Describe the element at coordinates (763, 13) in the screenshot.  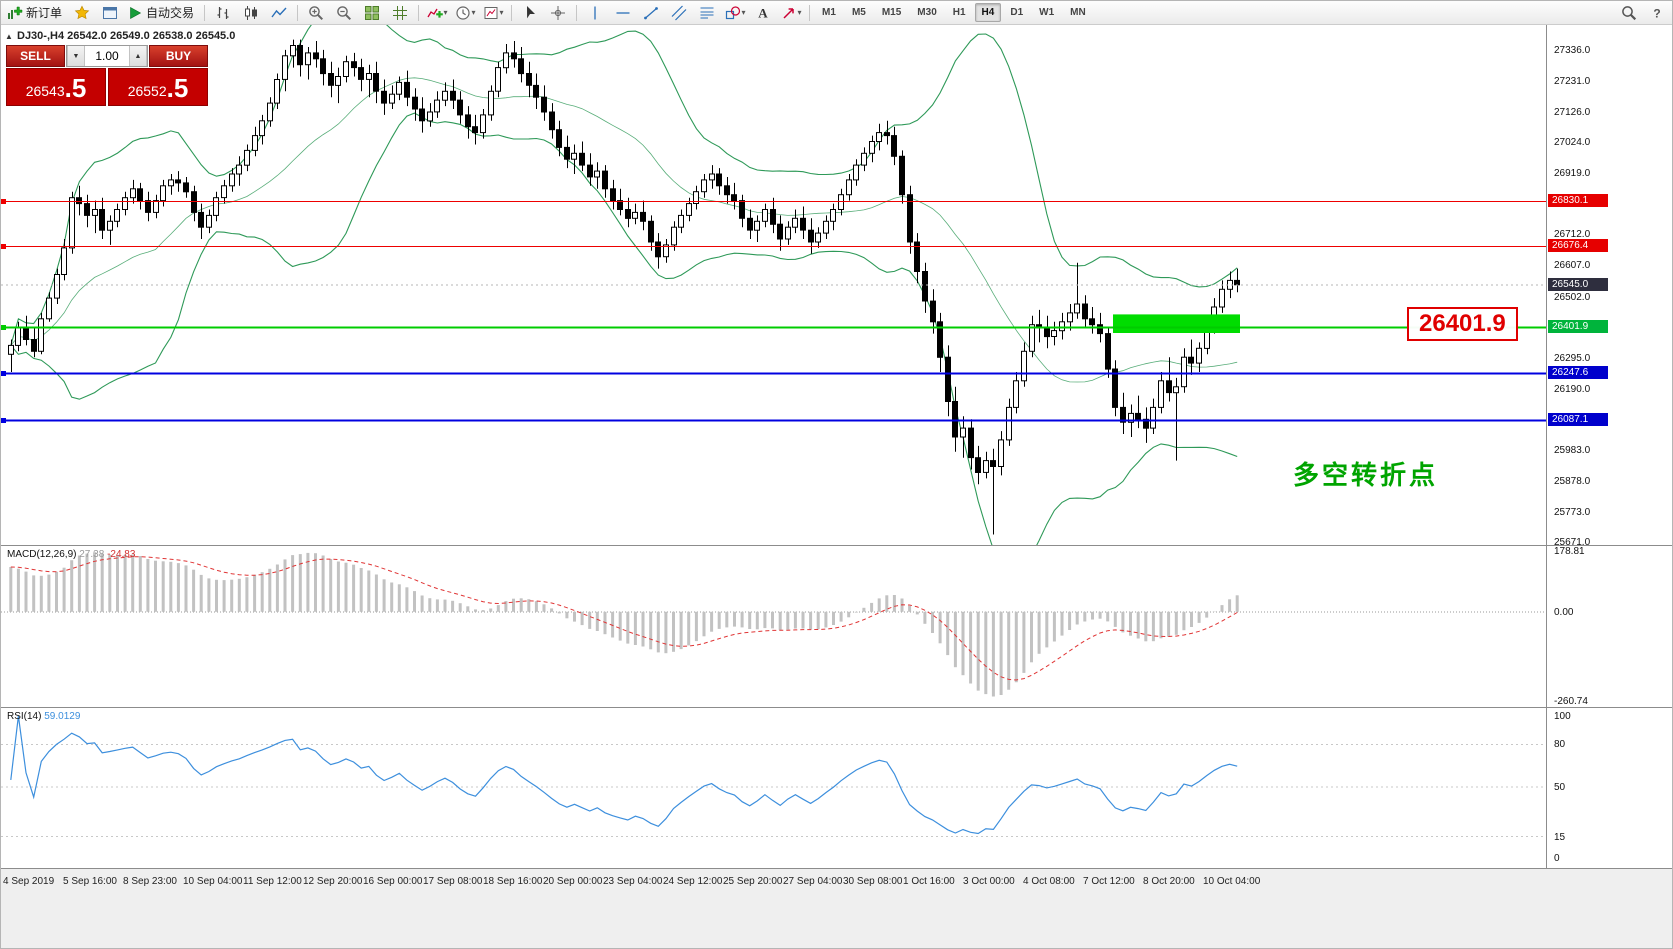
I see `text-button: A` at that location.